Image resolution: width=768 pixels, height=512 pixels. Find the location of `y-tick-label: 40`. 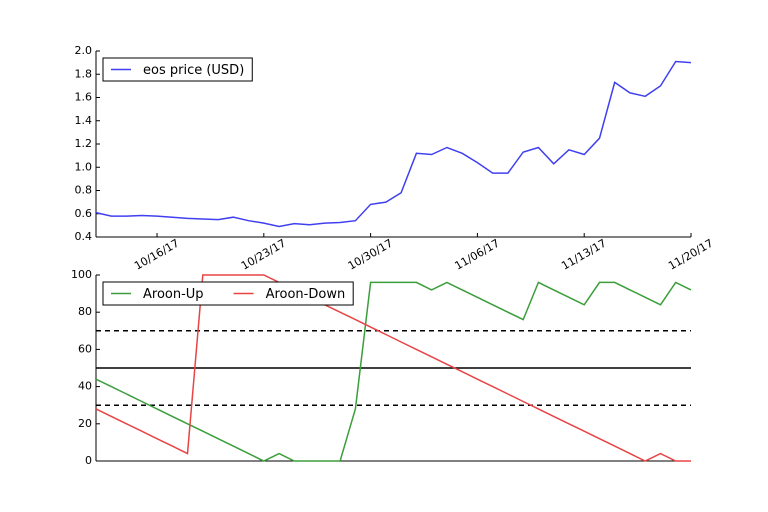

y-tick-label: 40 is located at coordinates (85, 386).